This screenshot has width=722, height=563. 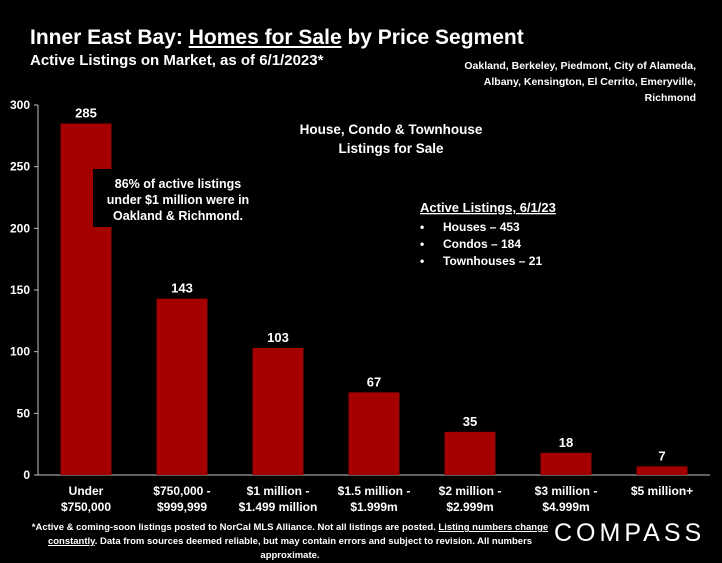 What do you see at coordinates (278, 491) in the screenshot?
I see `x-tick-label: $1 million -` at bounding box center [278, 491].